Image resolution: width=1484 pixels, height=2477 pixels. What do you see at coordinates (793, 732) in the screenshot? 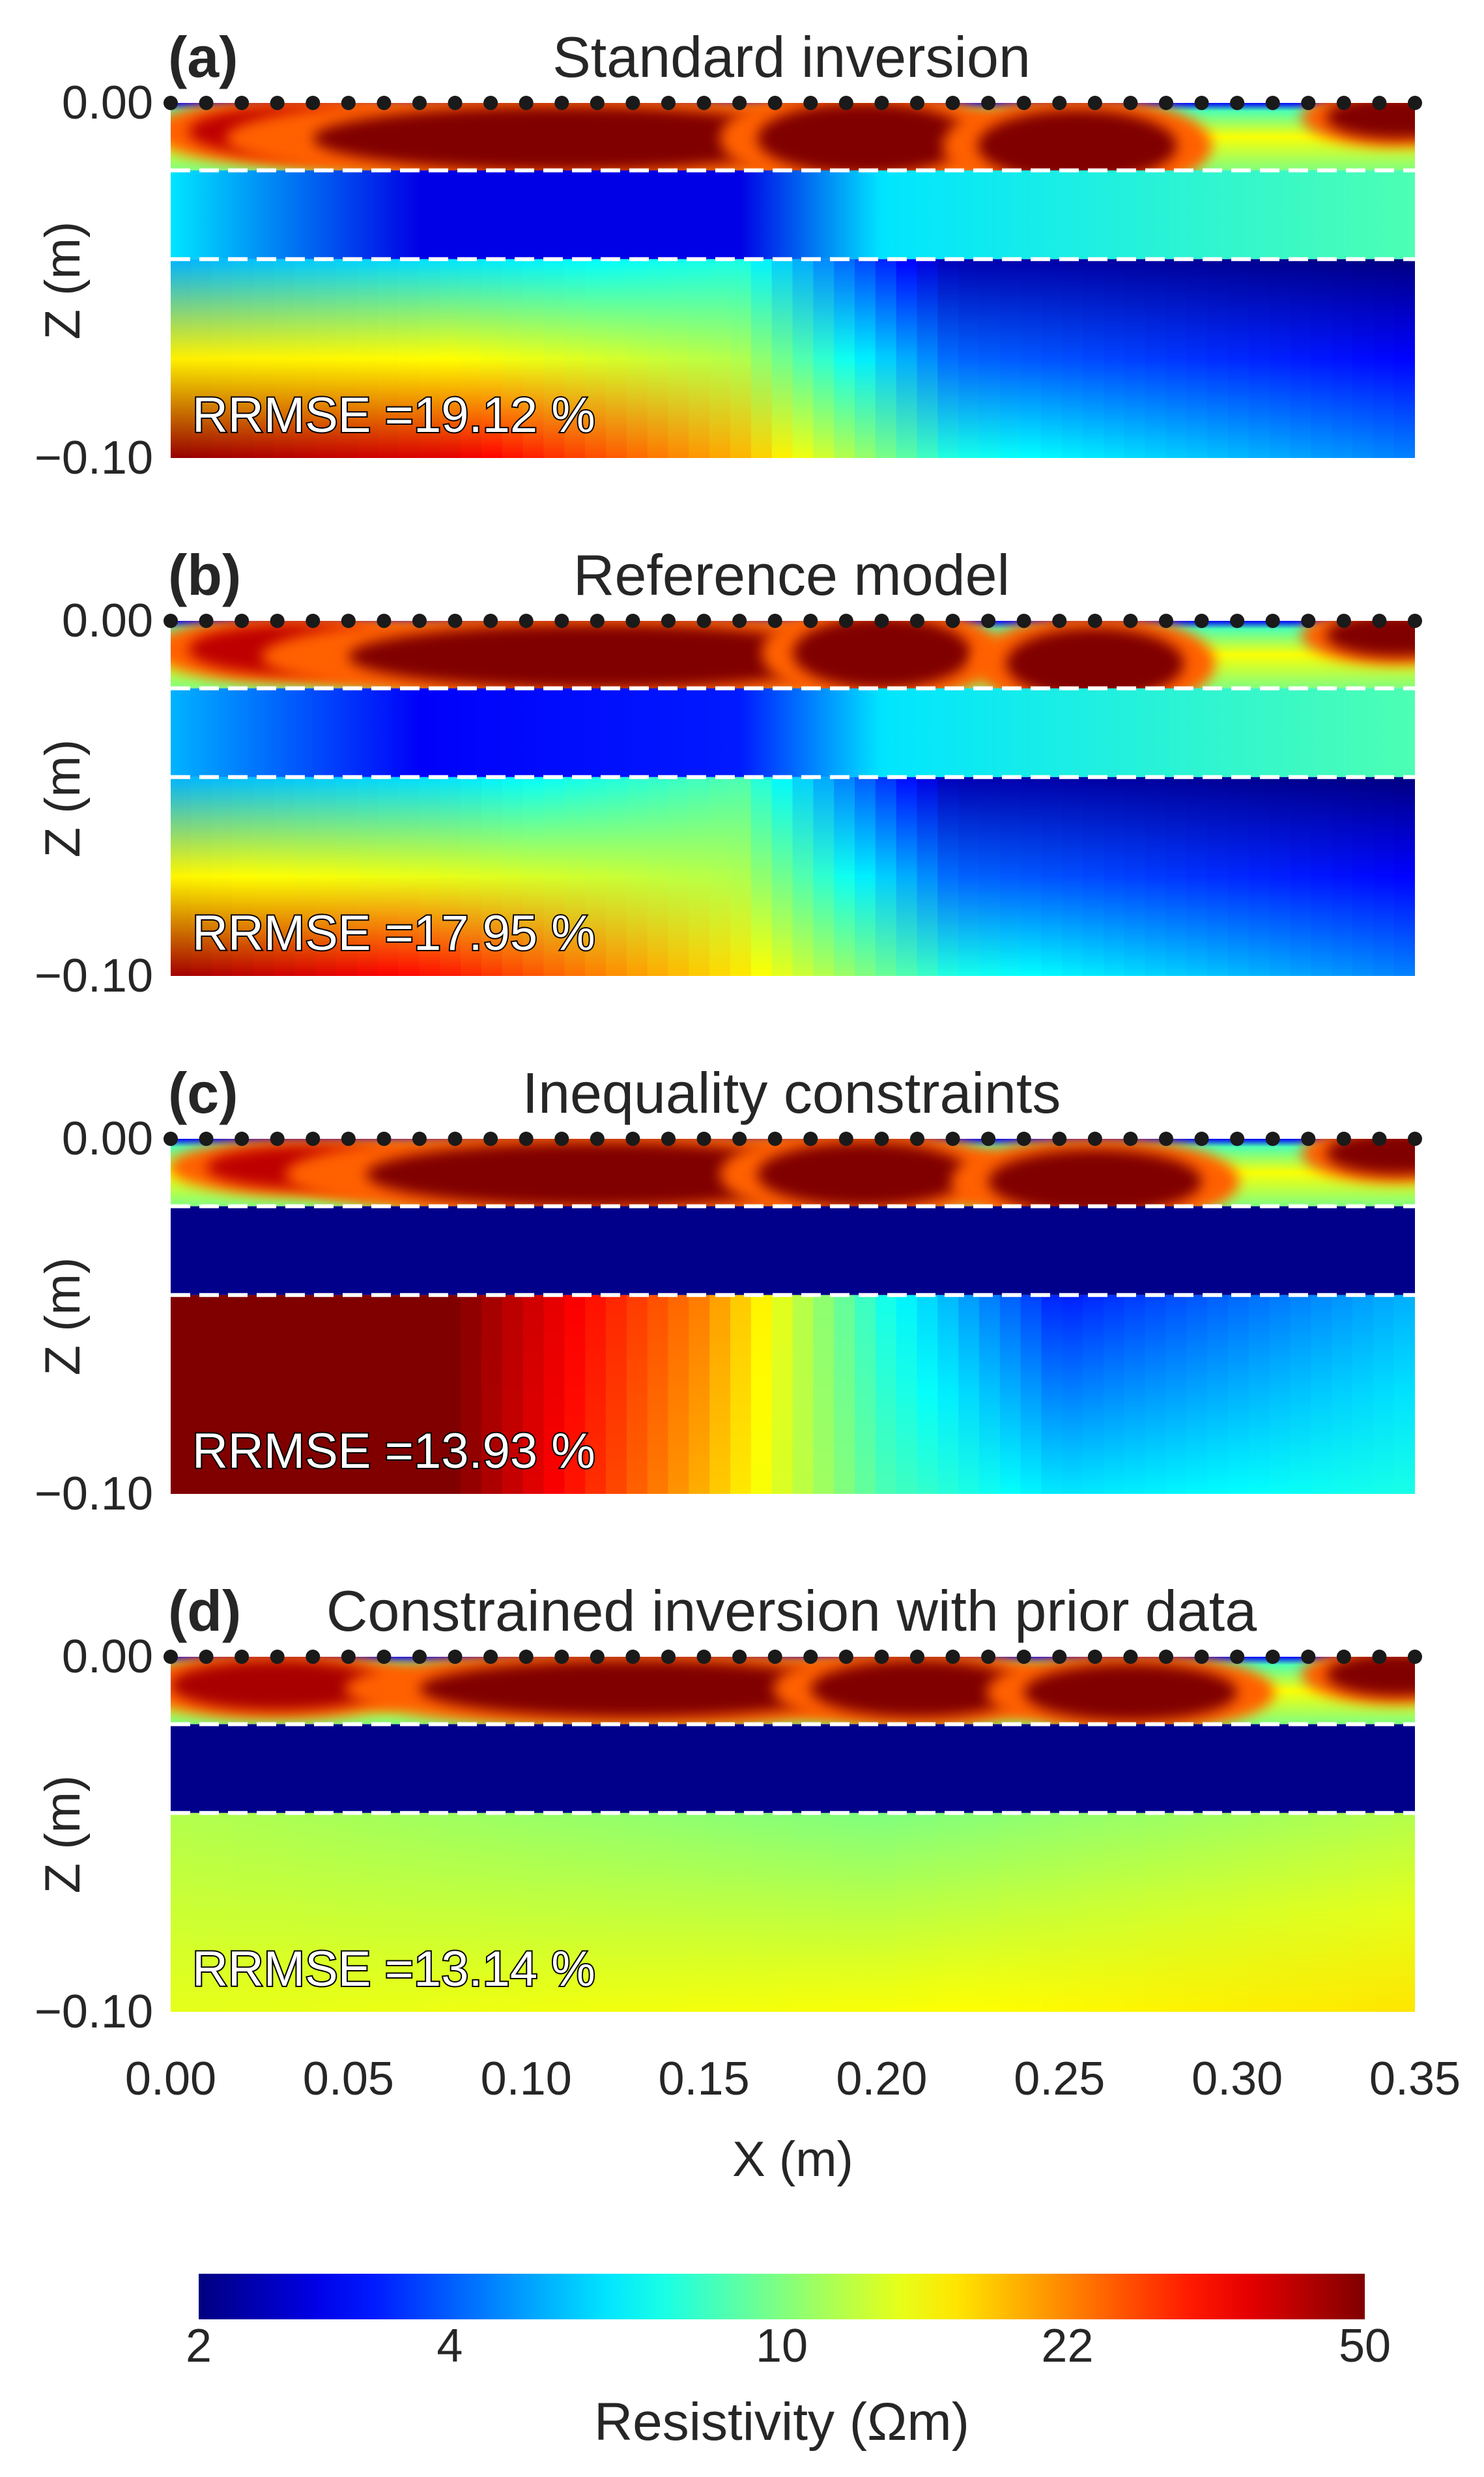
I see `middle-layer` at bounding box center [793, 732].